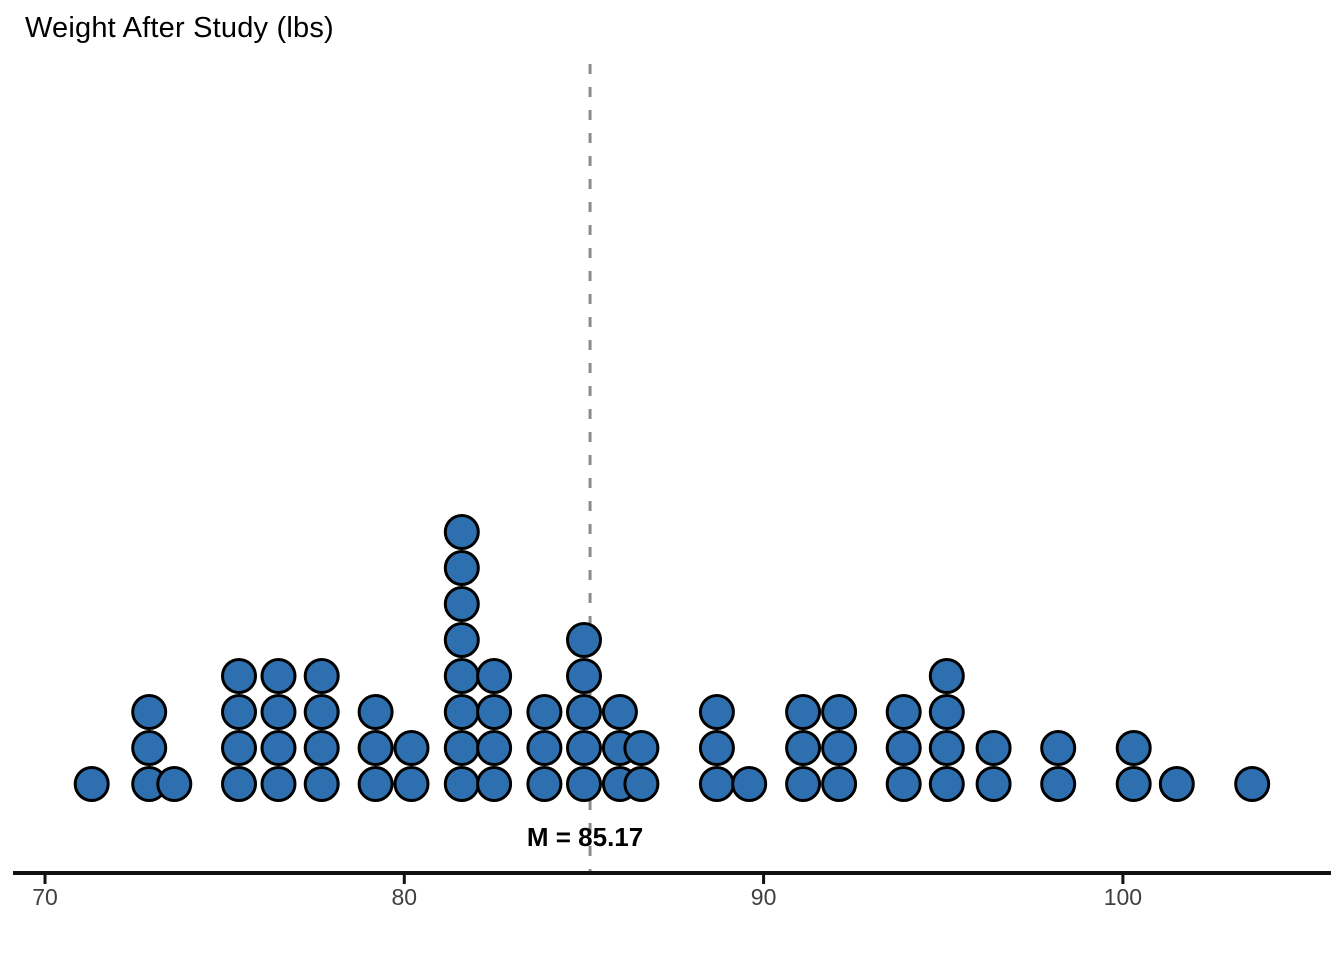 This screenshot has height=960, width=1344. I want to click on mean-label: M = 85.17, so click(585, 837).